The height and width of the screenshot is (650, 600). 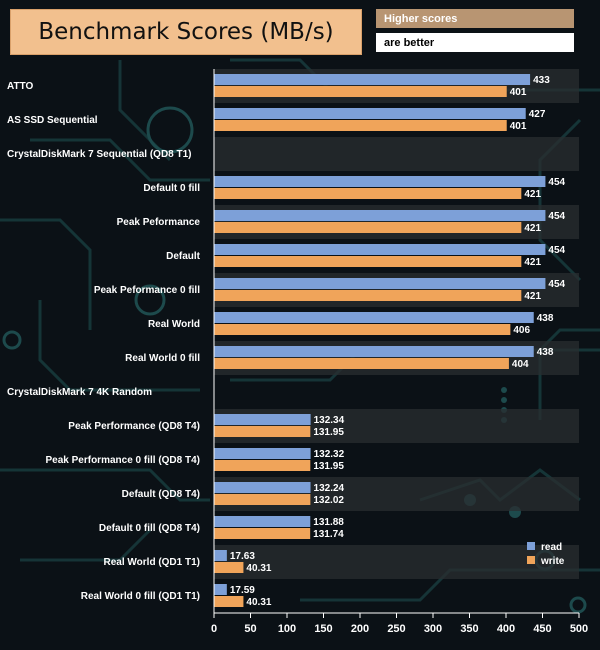 I want to click on value-label-write: 404, so click(x=520, y=364).